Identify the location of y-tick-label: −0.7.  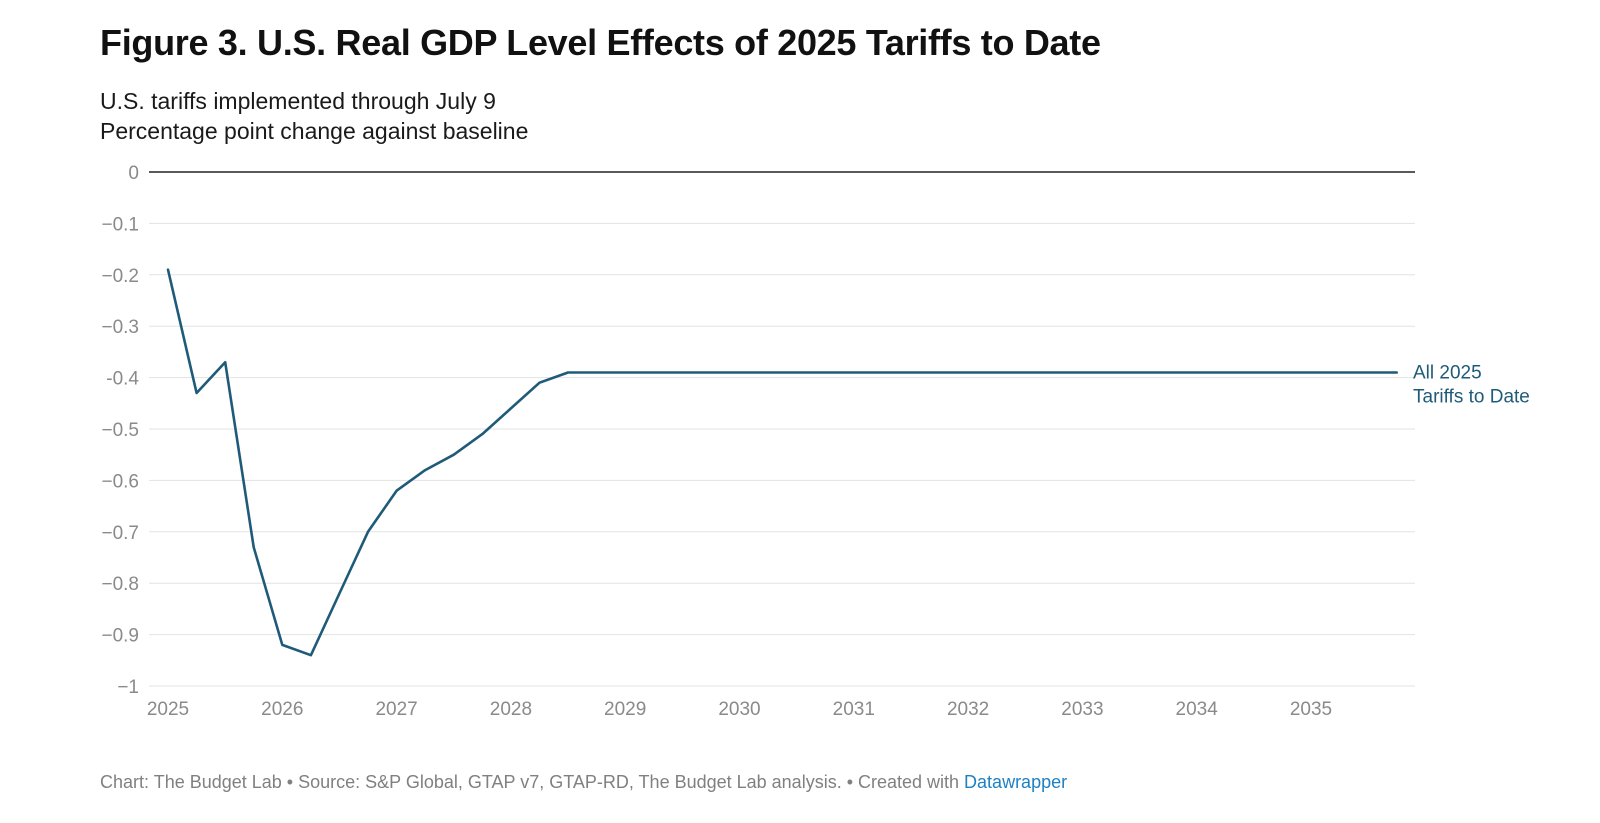
(120, 533).